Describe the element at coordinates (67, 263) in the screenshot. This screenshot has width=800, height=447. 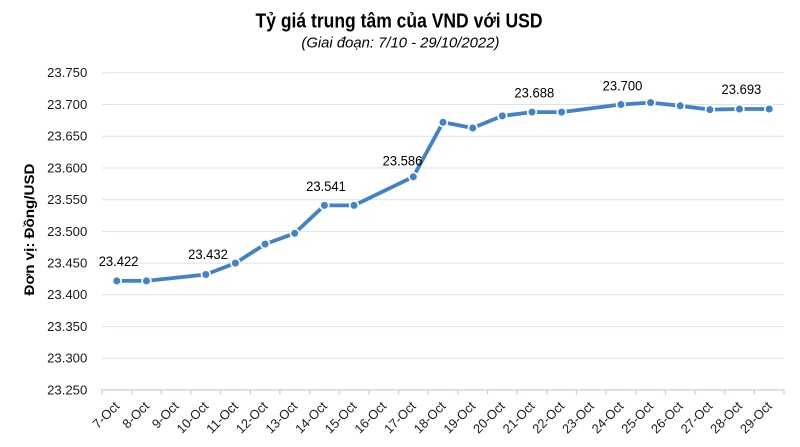
I see `svg-text: 23.450` at that location.